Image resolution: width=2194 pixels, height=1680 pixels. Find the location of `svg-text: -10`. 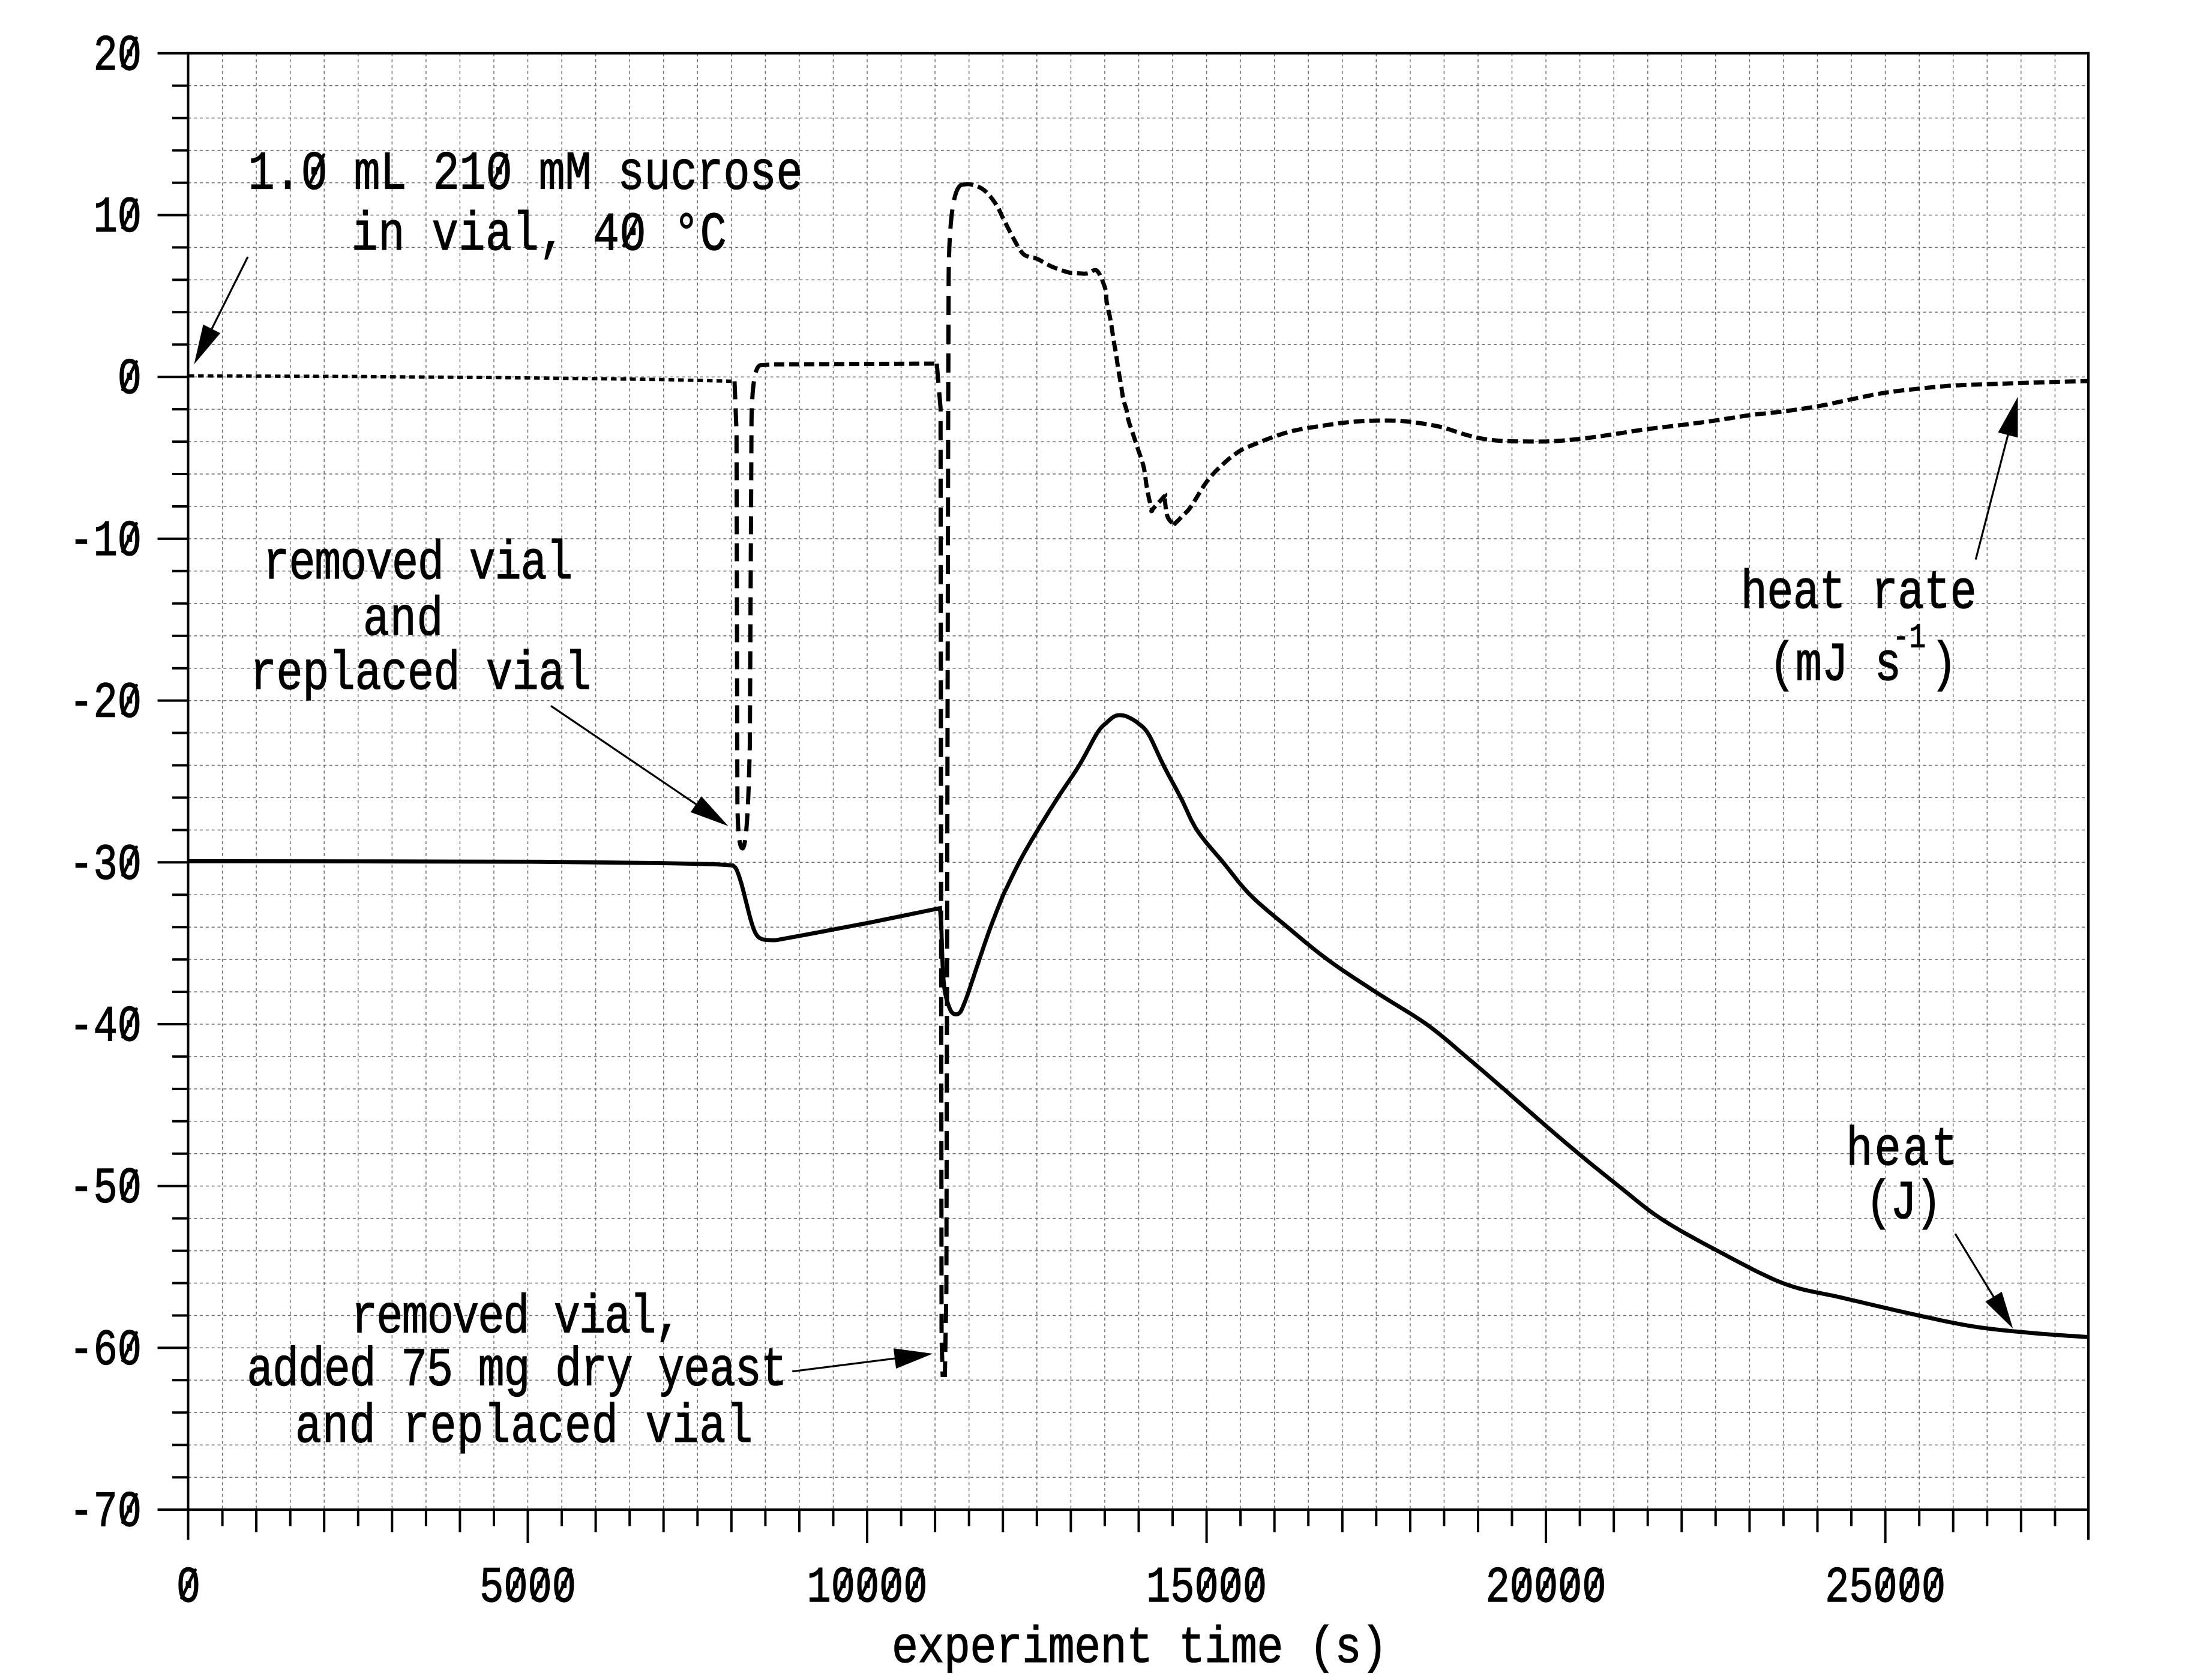

svg-text: -10 is located at coordinates (105, 541).